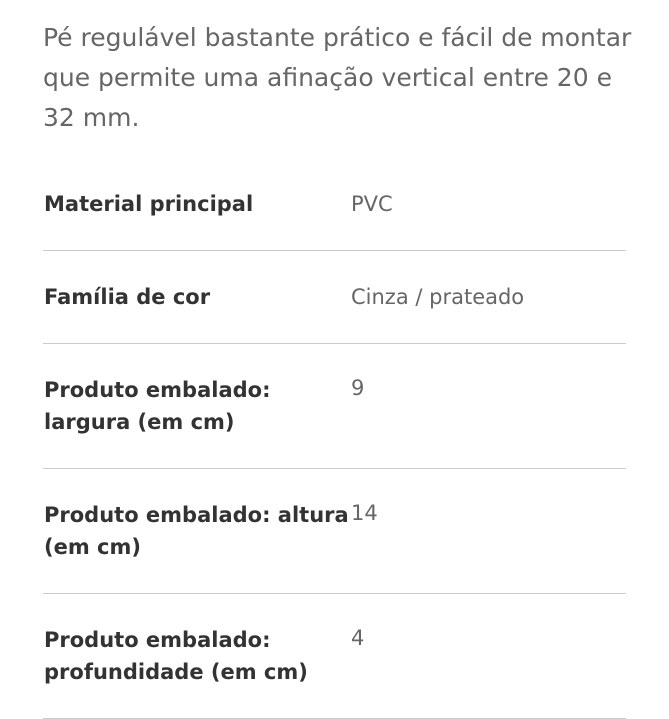 This screenshot has height=719, width=669. Describe the element at coordinates (196, 656) in the screenshot. I see `spec-label: Produto embalado: profundidade (em cm)` at that location.